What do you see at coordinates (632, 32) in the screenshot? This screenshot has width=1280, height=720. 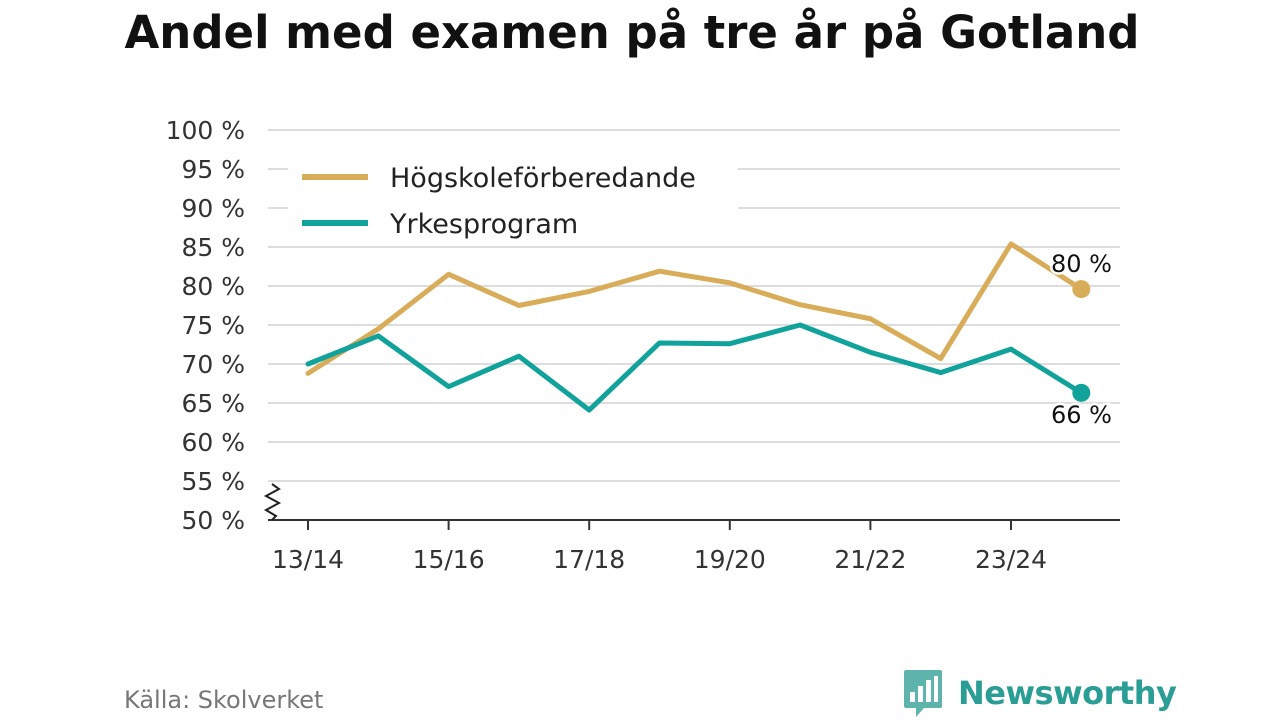 I see `chart-title: Andel med examen på tre år på Gotland` at bounding box center [632, 32].